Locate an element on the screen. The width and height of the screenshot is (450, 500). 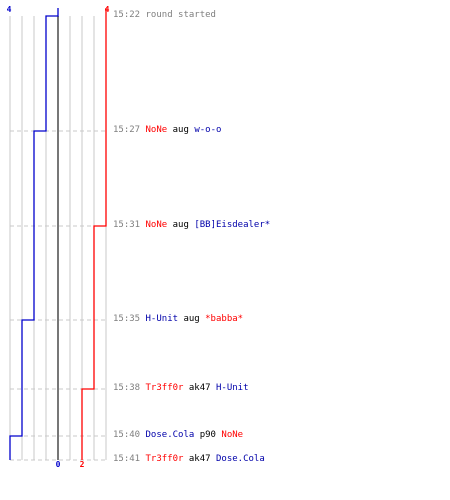
victim-name: [BB]Eisdealer* is located at coordinates (232, 225).